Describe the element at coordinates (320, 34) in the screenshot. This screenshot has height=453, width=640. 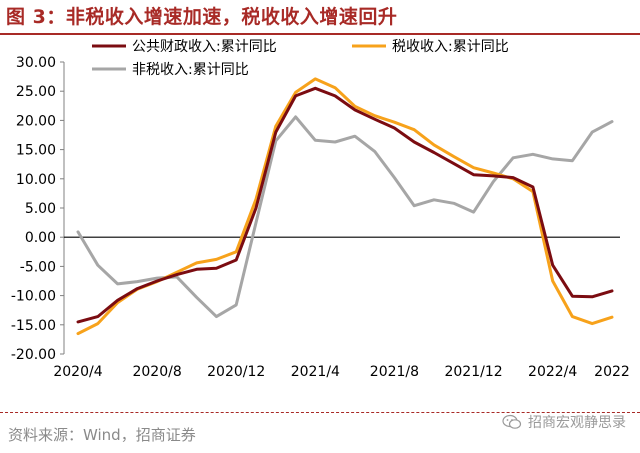
I see `title-divider` at that location.